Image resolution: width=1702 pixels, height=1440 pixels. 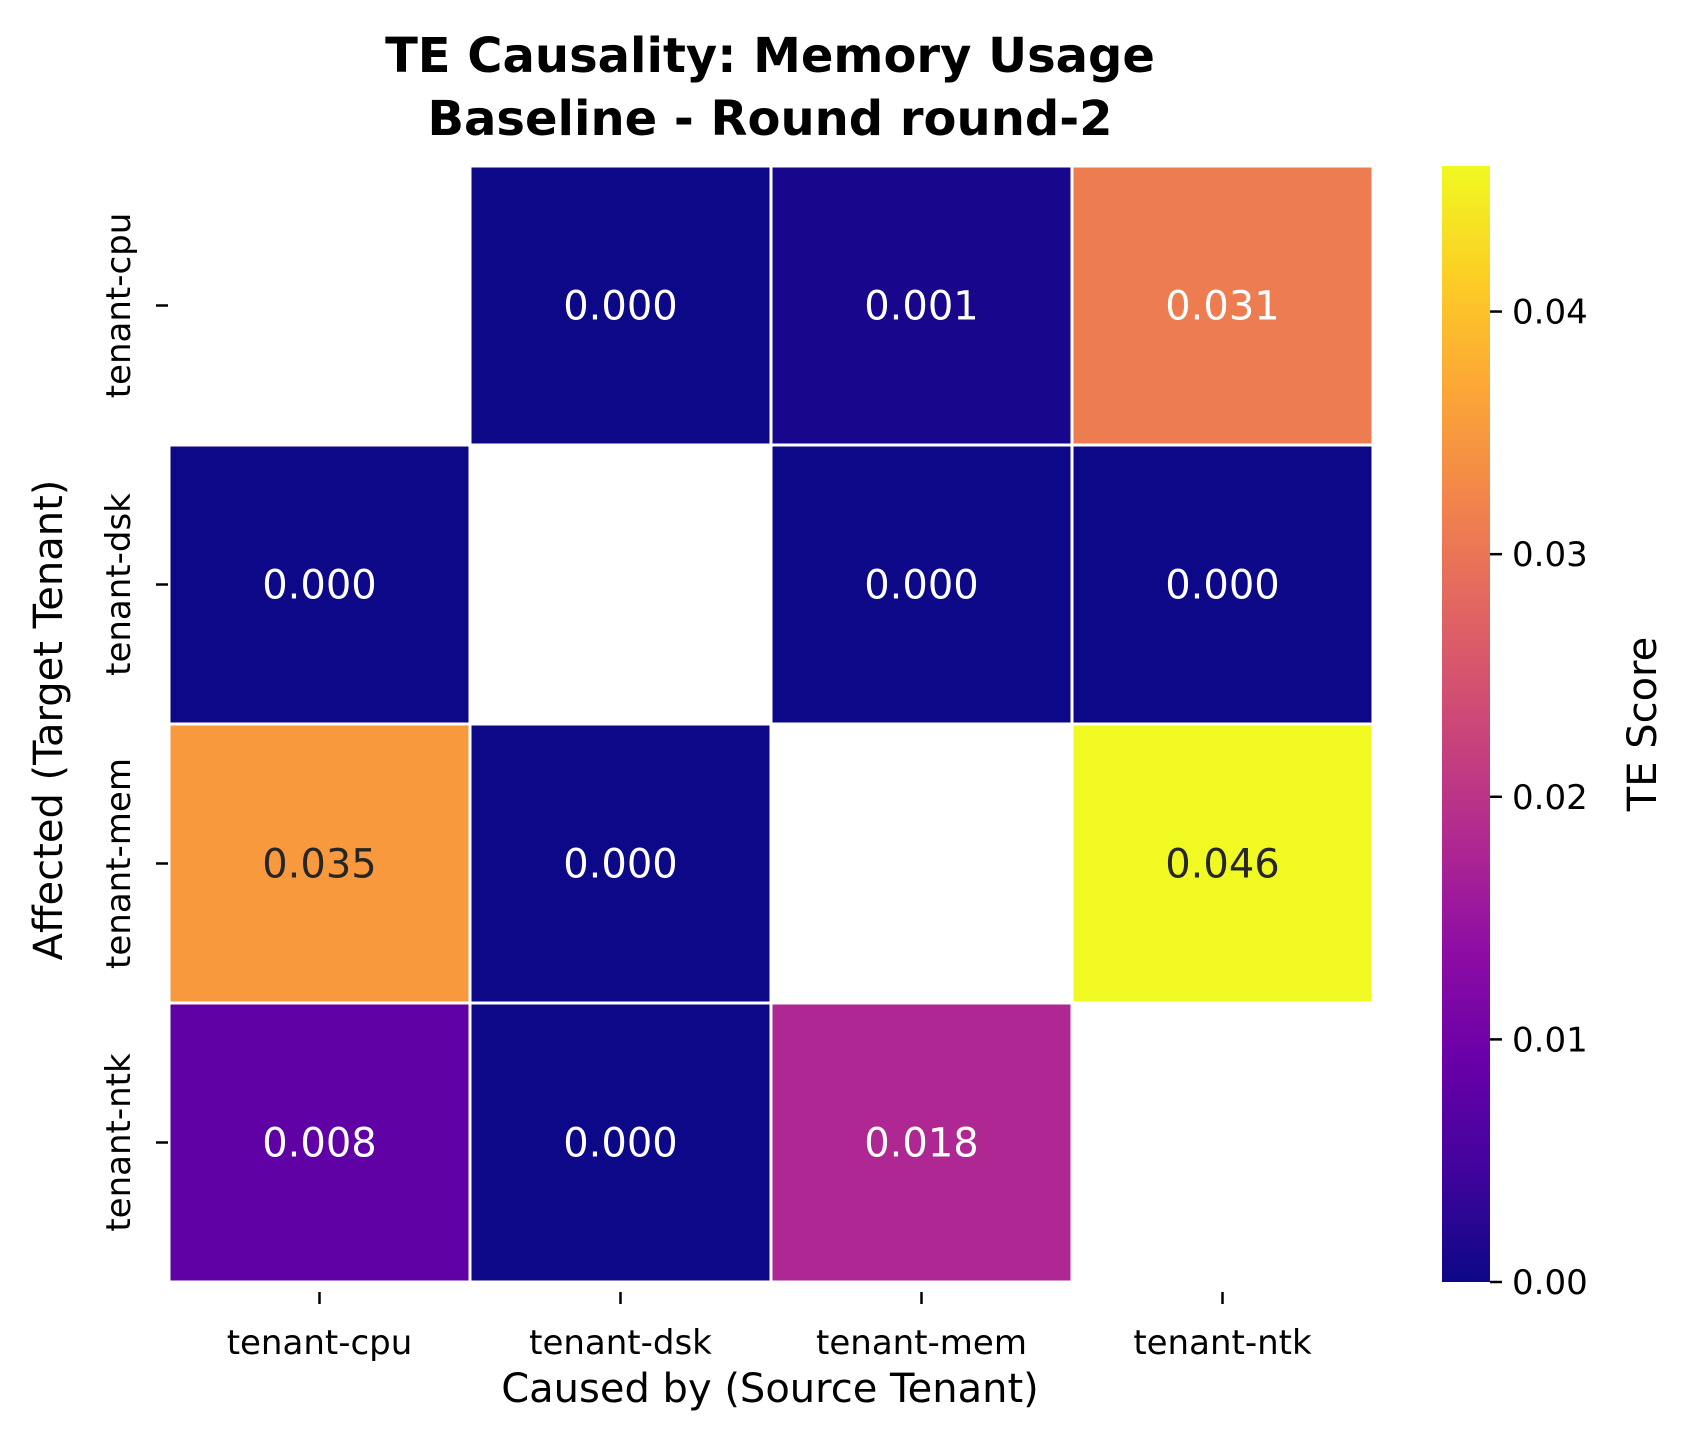 I want to click on colorbar-tick-label: 0.01, so click(x=1550, y=1040).